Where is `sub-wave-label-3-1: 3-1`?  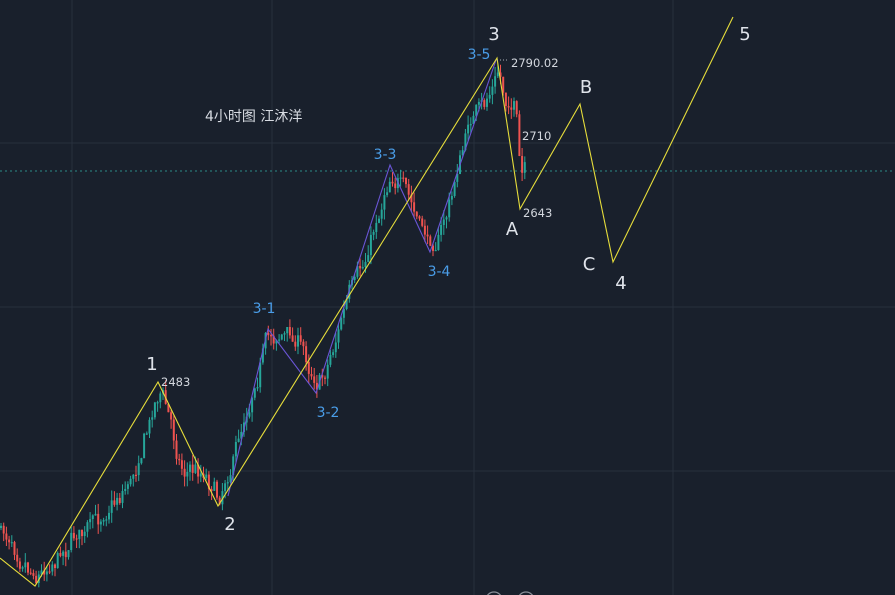 sub-wave-label-3-1: 3-1 is located at coordinates (264, 309).